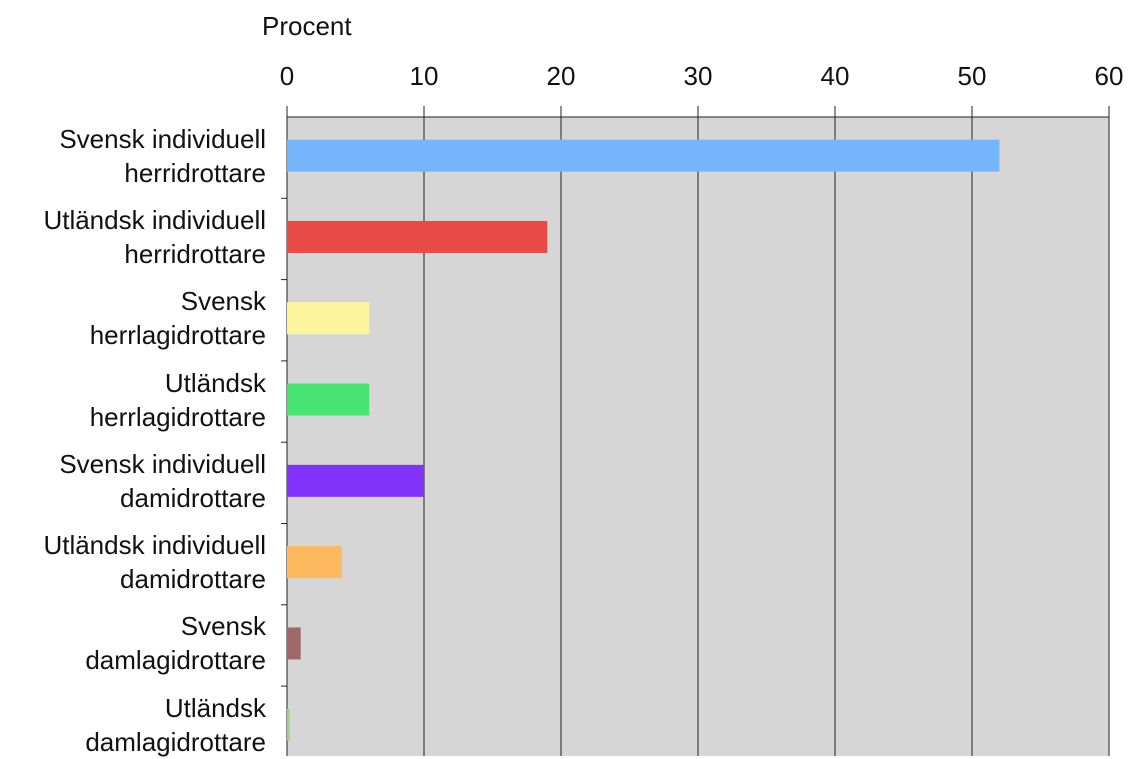 This screenshot has width=1128, height=759. What do you see at coordinates (1109, 76) in the screenshot?
I see `x-tick-label: 60` at bounding box center [1109, 76].